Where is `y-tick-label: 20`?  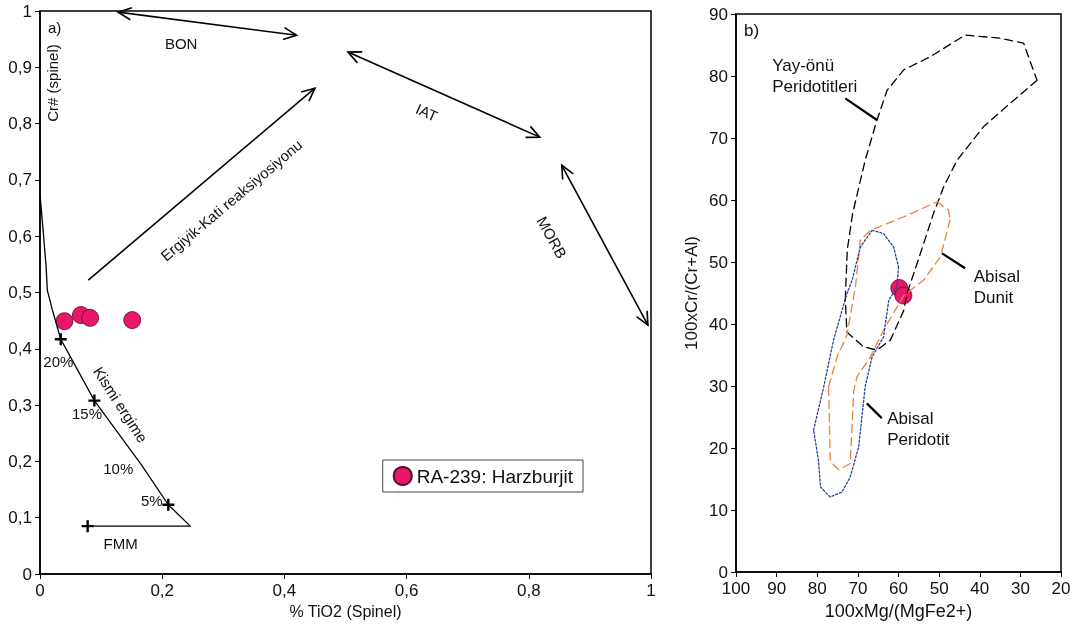
y-tick-label: 20 is located at coordinates (718, 448).